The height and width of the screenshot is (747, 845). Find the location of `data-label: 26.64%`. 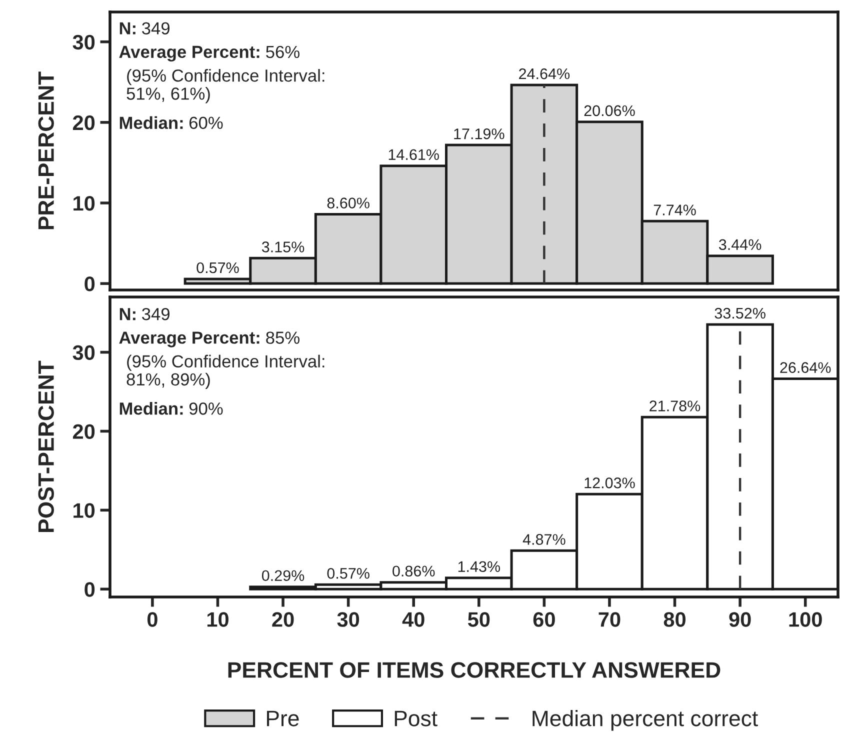

data-label: 26.64% is located at coordinates (805, 367).